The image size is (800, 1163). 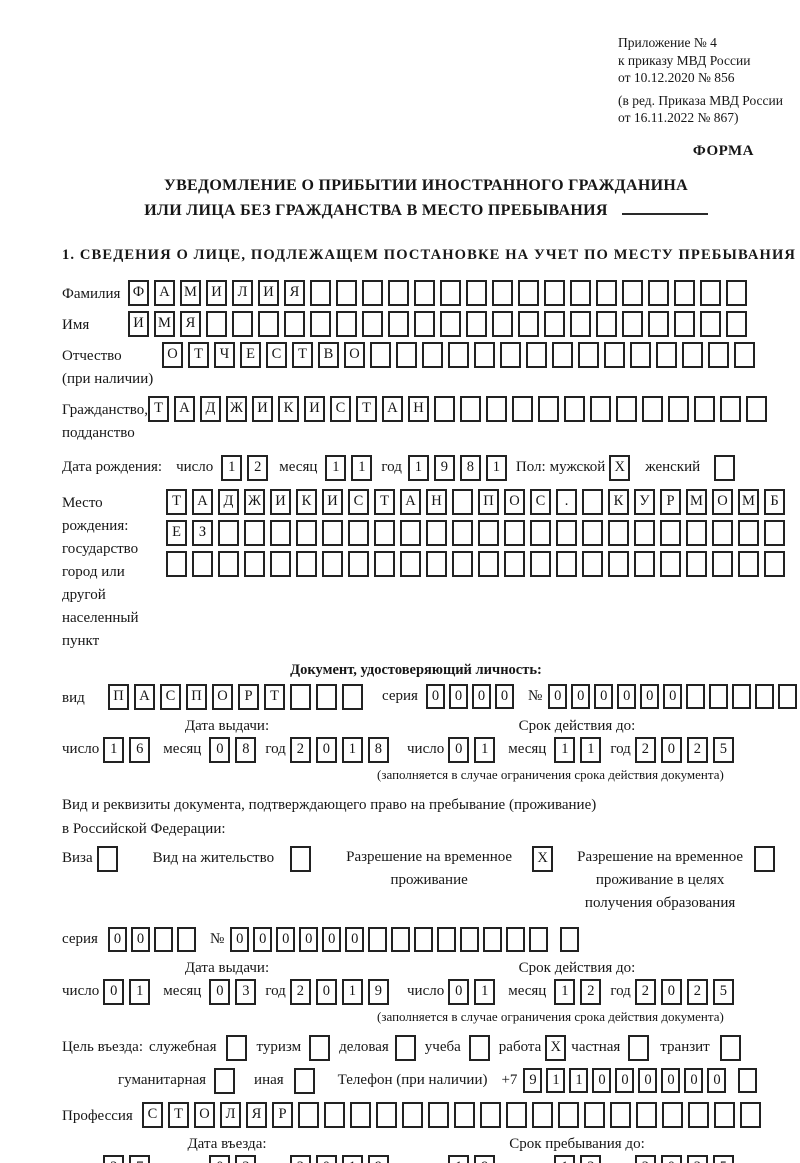 What do you see at coordinates (210, 408) in the screenshot?
I see `char-cell: Д` at bounding box center [210, 408].